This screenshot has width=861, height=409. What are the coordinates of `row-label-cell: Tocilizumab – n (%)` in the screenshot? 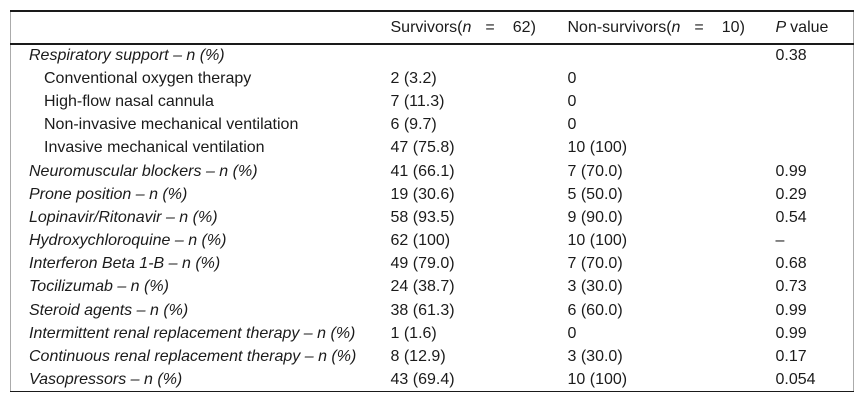 It's located at (99, 287).